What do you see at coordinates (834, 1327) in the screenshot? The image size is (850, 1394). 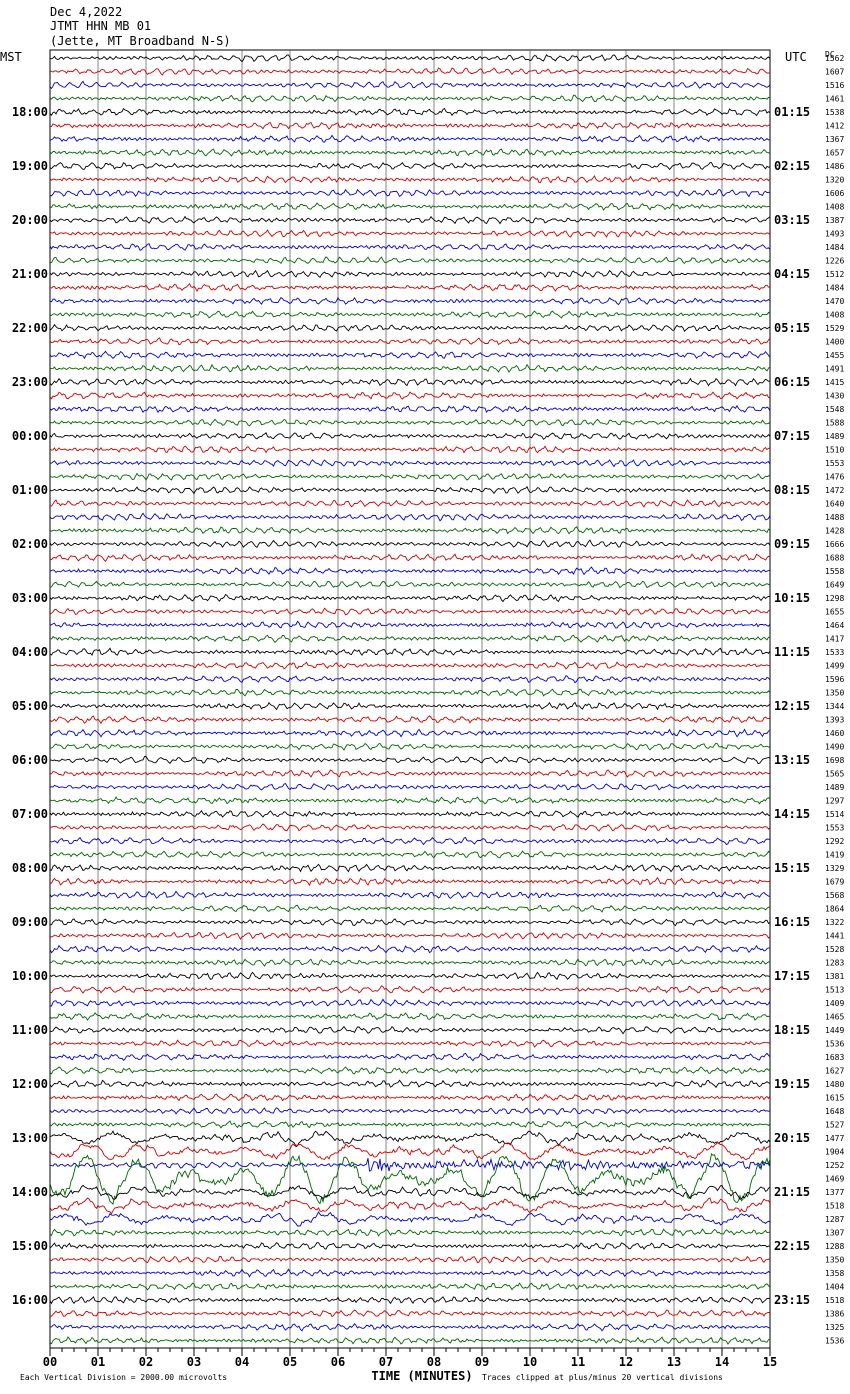 I see `dc-offset: 1325` at bounding box center [834, 1327].